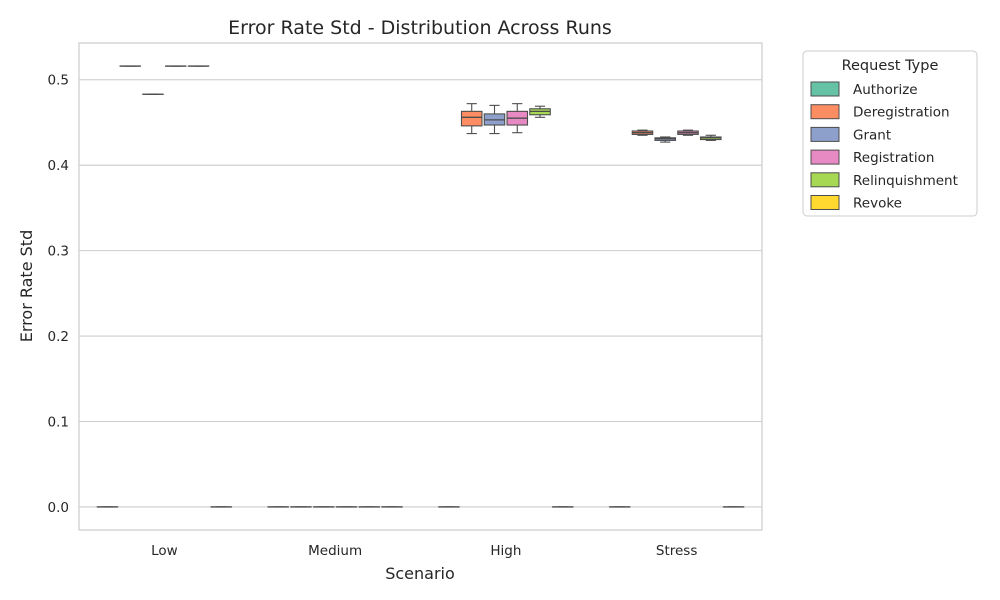 The width and height of the screenshot is (1000, 600). I want to click on legend-item-relinquishment: Relinquishment, so click(884, 180).